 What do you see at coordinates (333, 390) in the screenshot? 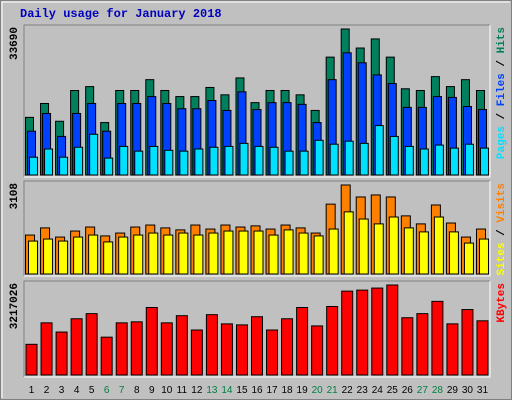
I see `x-tick-label: 21` at bounding box center [333, 390].